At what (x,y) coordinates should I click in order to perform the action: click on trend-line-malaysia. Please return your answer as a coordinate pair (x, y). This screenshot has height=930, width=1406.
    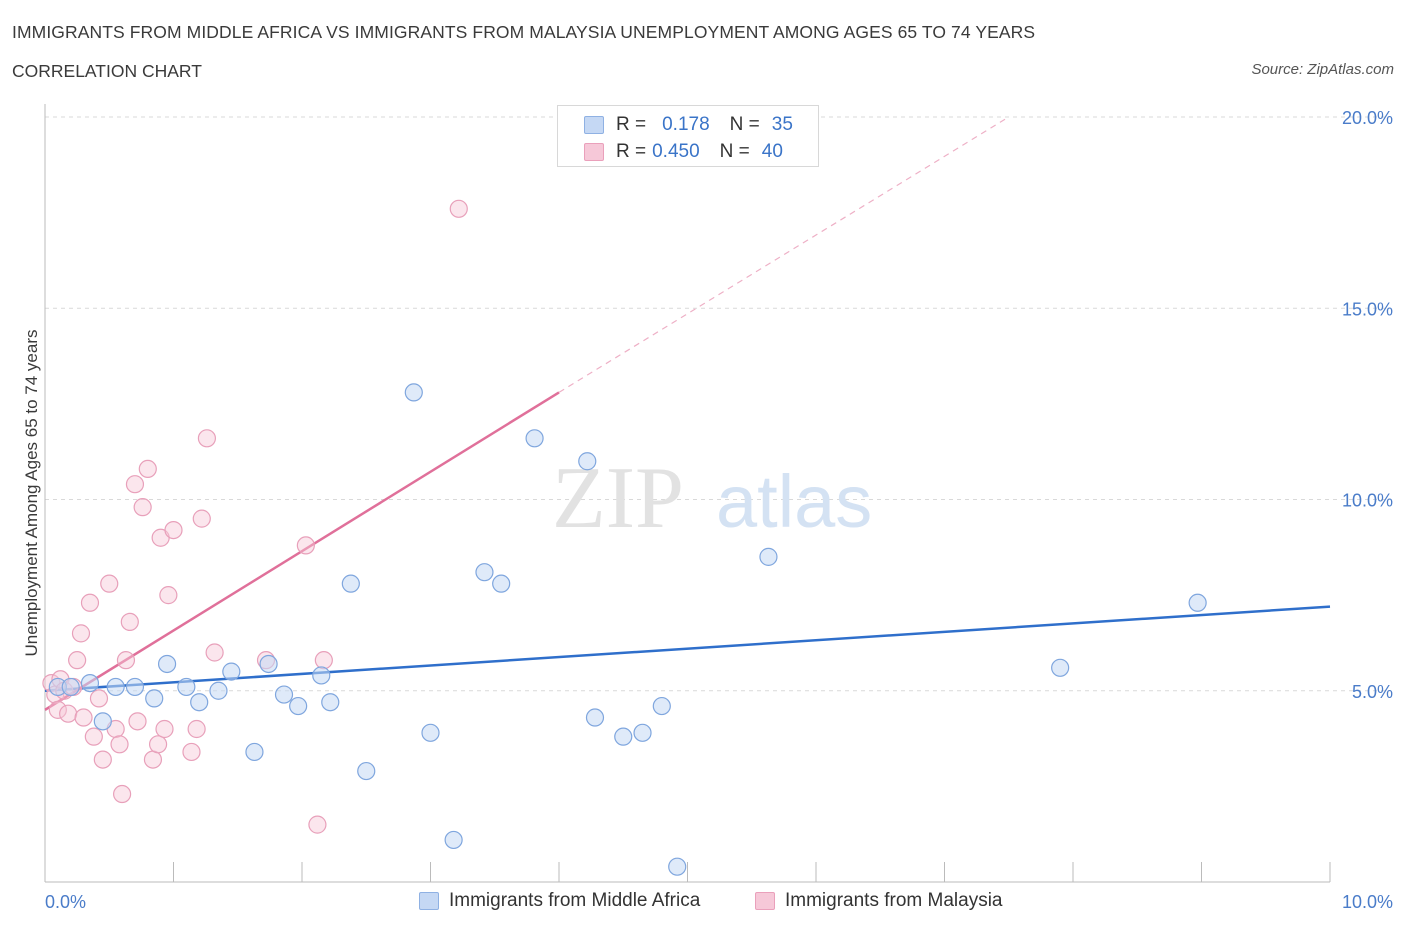
    Looking at the image, I should click on (302, 551).